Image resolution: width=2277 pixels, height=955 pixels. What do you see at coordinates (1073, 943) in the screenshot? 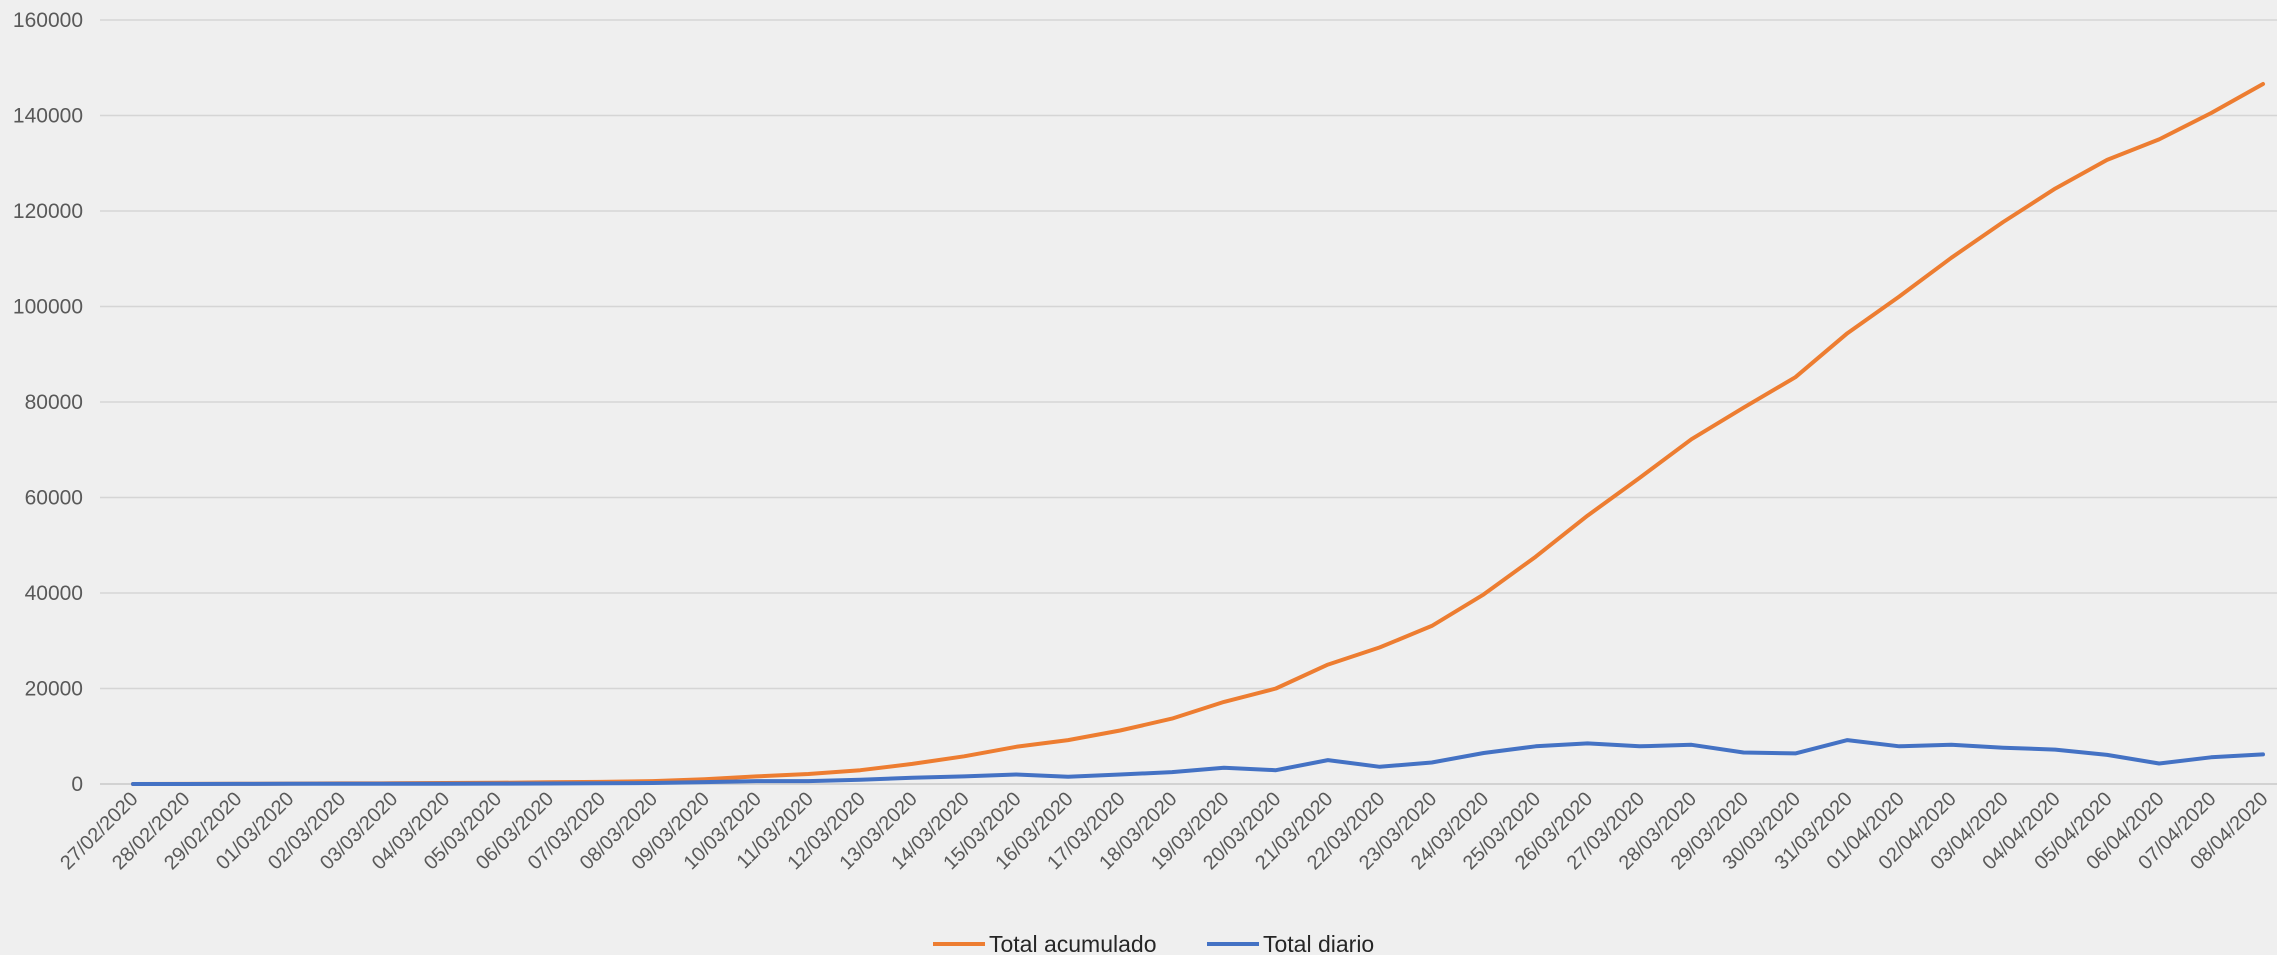
I see `legend-label: Total acumulado` at bounding box center [1073, 943].